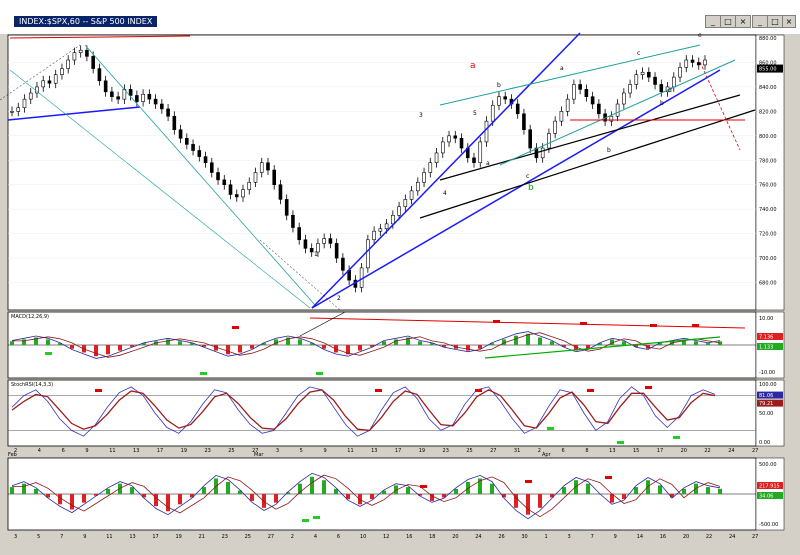 The image size is (800, 555). I want to click on price-y-tick: 880.00, so click(768, 39).